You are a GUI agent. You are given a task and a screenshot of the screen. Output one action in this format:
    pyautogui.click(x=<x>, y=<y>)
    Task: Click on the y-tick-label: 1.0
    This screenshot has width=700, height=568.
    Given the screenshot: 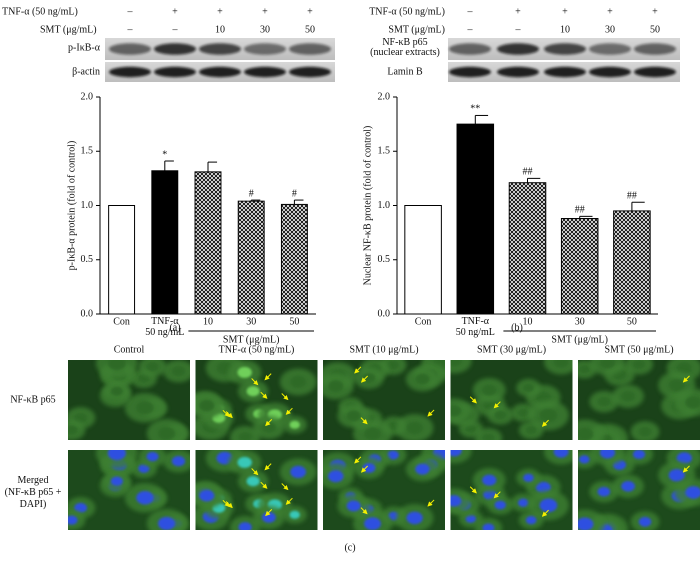 What is the action you would take?
    pyautogui.click(x=87, y=205)
    